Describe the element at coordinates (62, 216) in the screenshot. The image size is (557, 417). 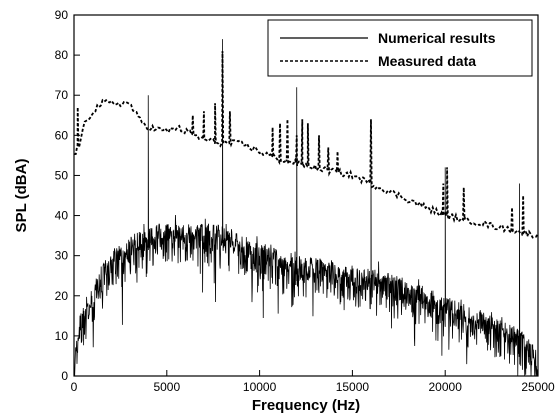
I see `y-tick-label: 40` at that location.